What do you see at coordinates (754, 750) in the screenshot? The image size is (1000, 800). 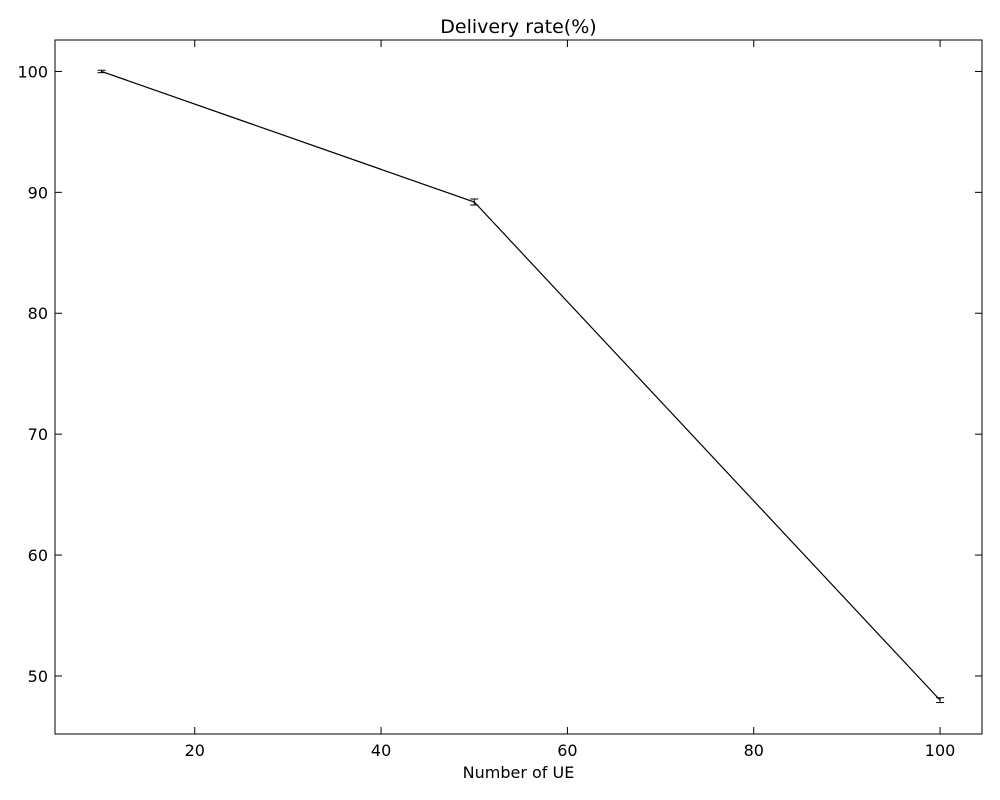 I see `x-tick-label: 80` at bounding box center [754, 750].